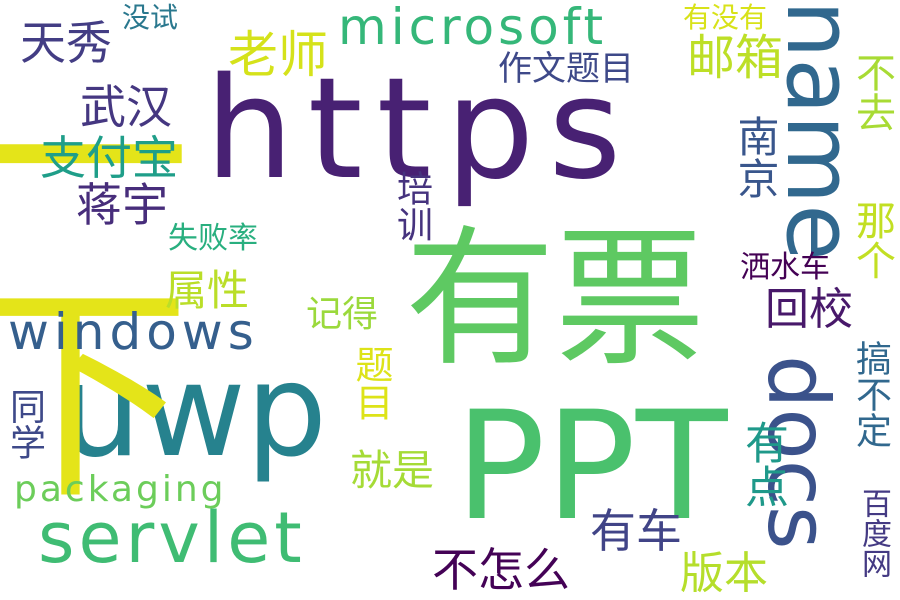  What do you see at coordinates (735, 58) in the screenshot?
I see `word-youxiang: 邮箱` at bounding box center [735, 58].